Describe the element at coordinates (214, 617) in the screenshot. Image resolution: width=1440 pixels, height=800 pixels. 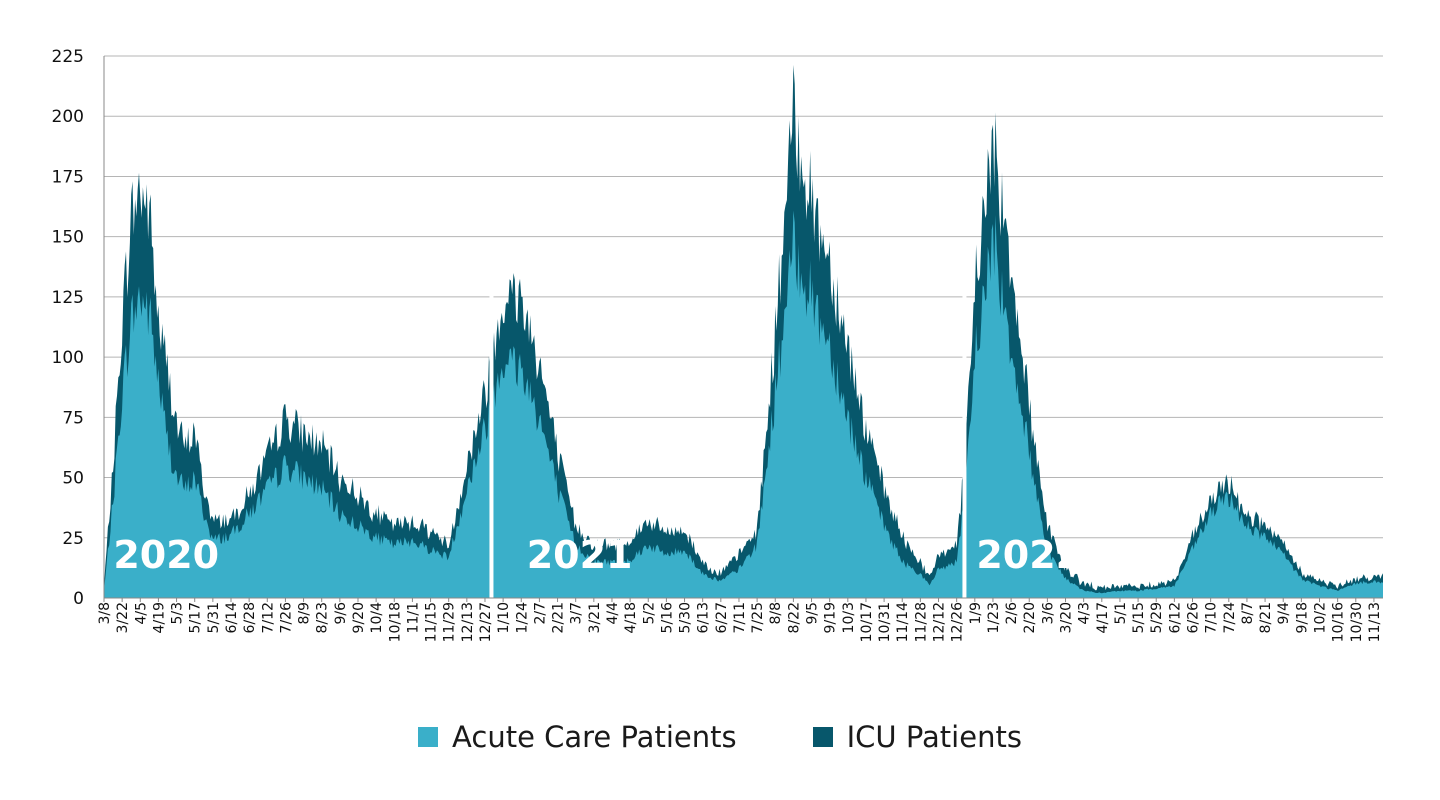
I see `x-tick-label: 5/31` at that location.